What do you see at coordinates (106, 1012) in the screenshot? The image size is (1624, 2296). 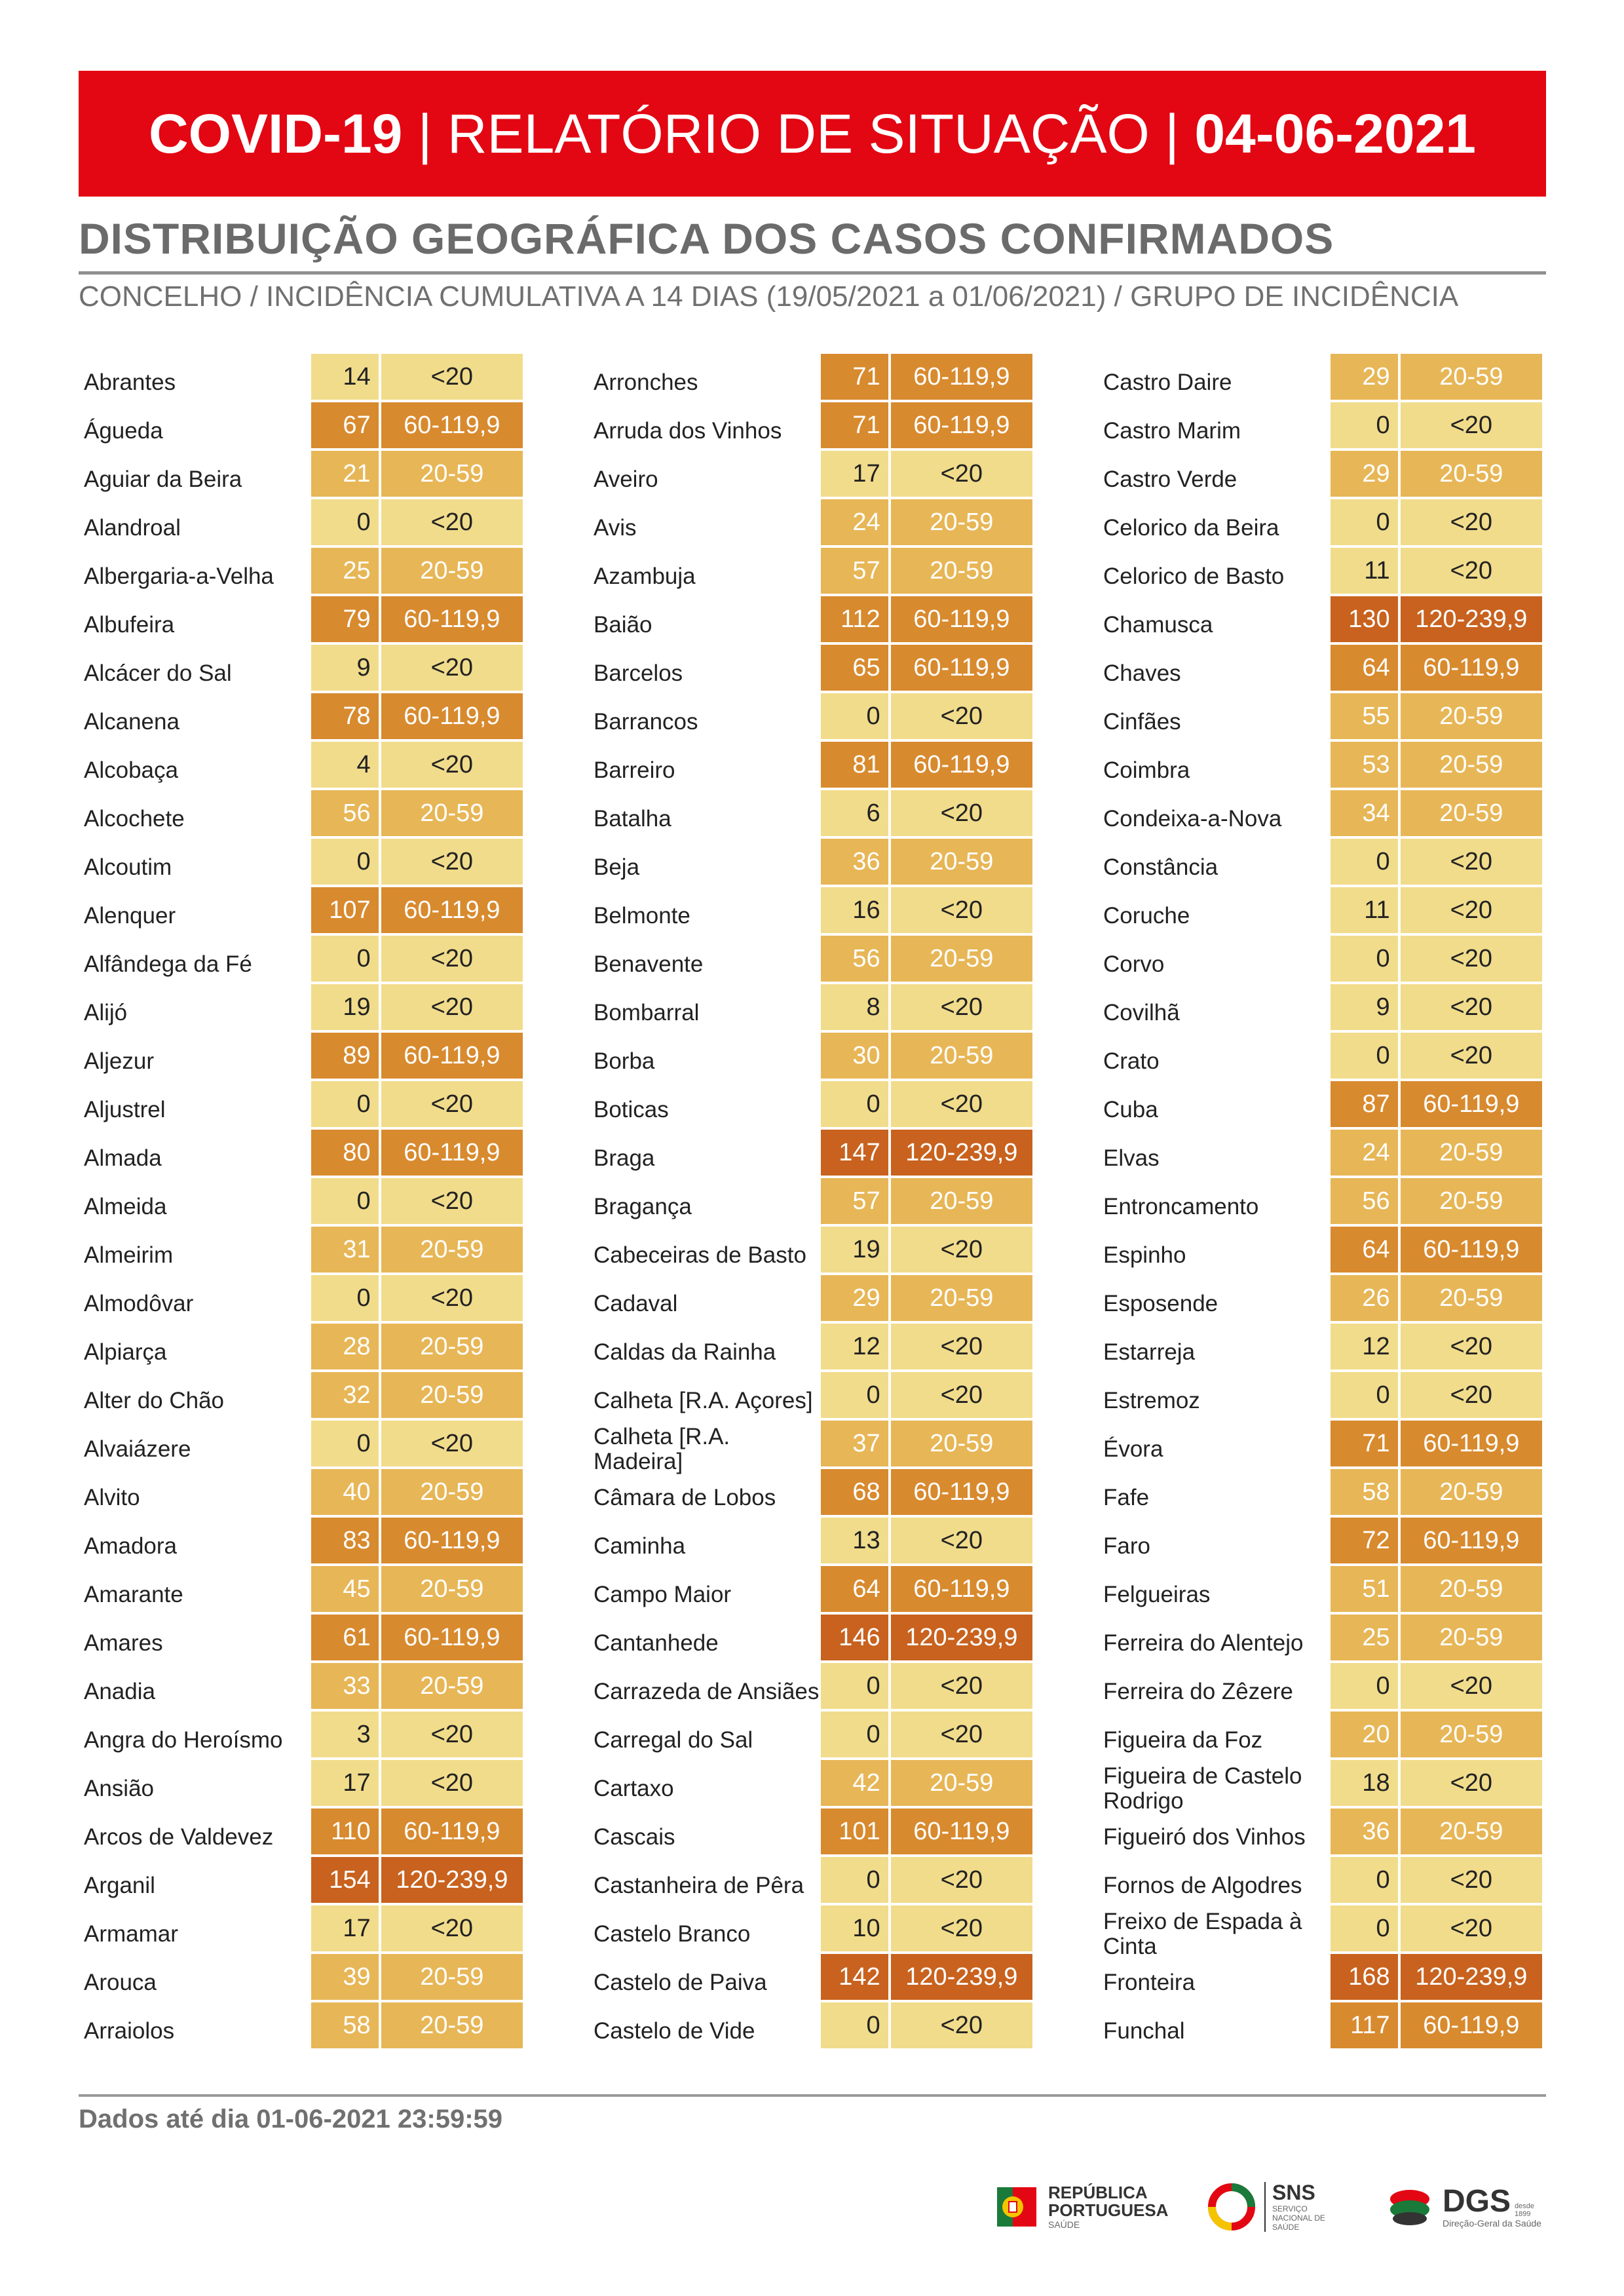 I see `municipality-name: Alijó` at bounding box center [106, 1012].